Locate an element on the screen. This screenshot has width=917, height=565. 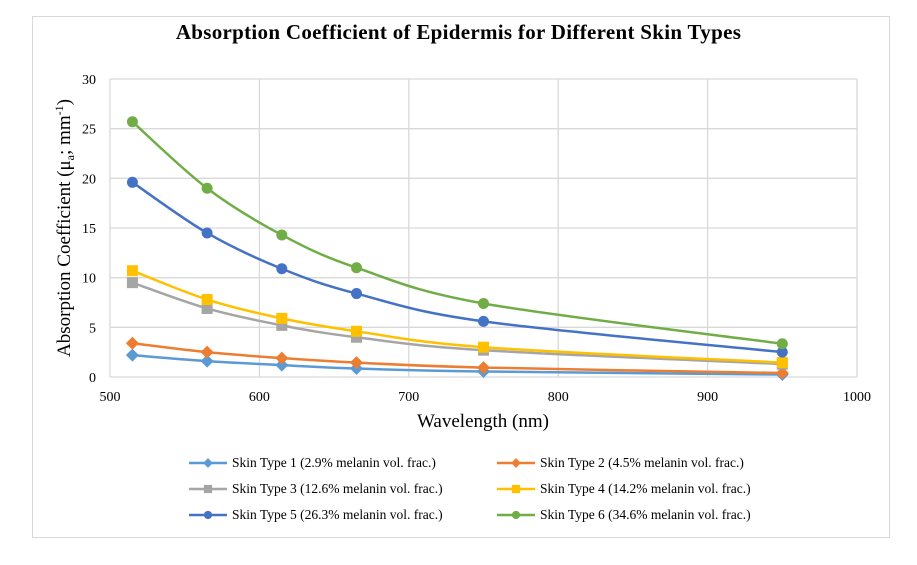
y-axis-title: Absorption Coefficient (μa; mm-1) is located at coordinates (64, 228).